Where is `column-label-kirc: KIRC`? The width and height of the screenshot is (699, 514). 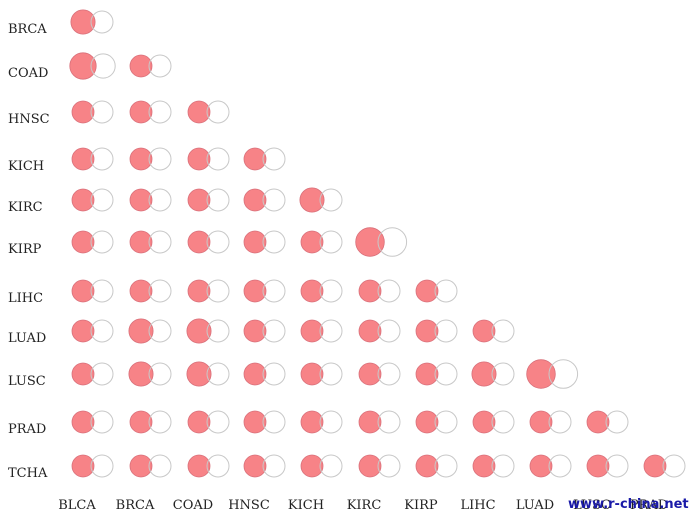
column-label-kirc: KIRC is located at coordinates (364, 505).